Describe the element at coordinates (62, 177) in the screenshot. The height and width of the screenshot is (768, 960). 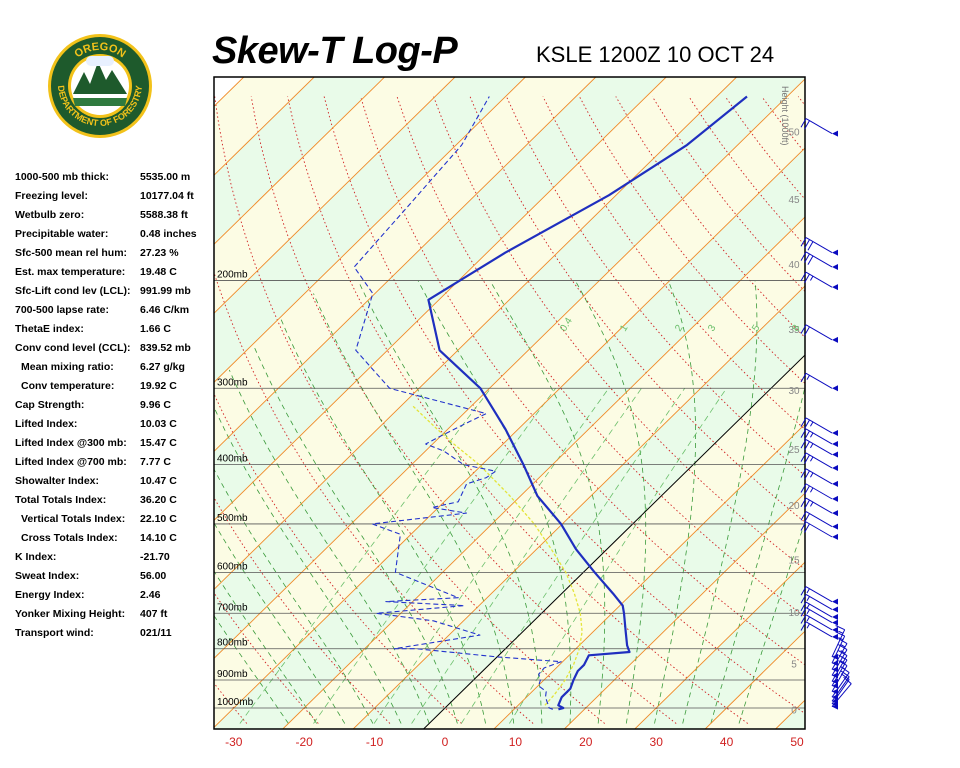
I see `stat-label: 1000-500 mb thick:` at that location.